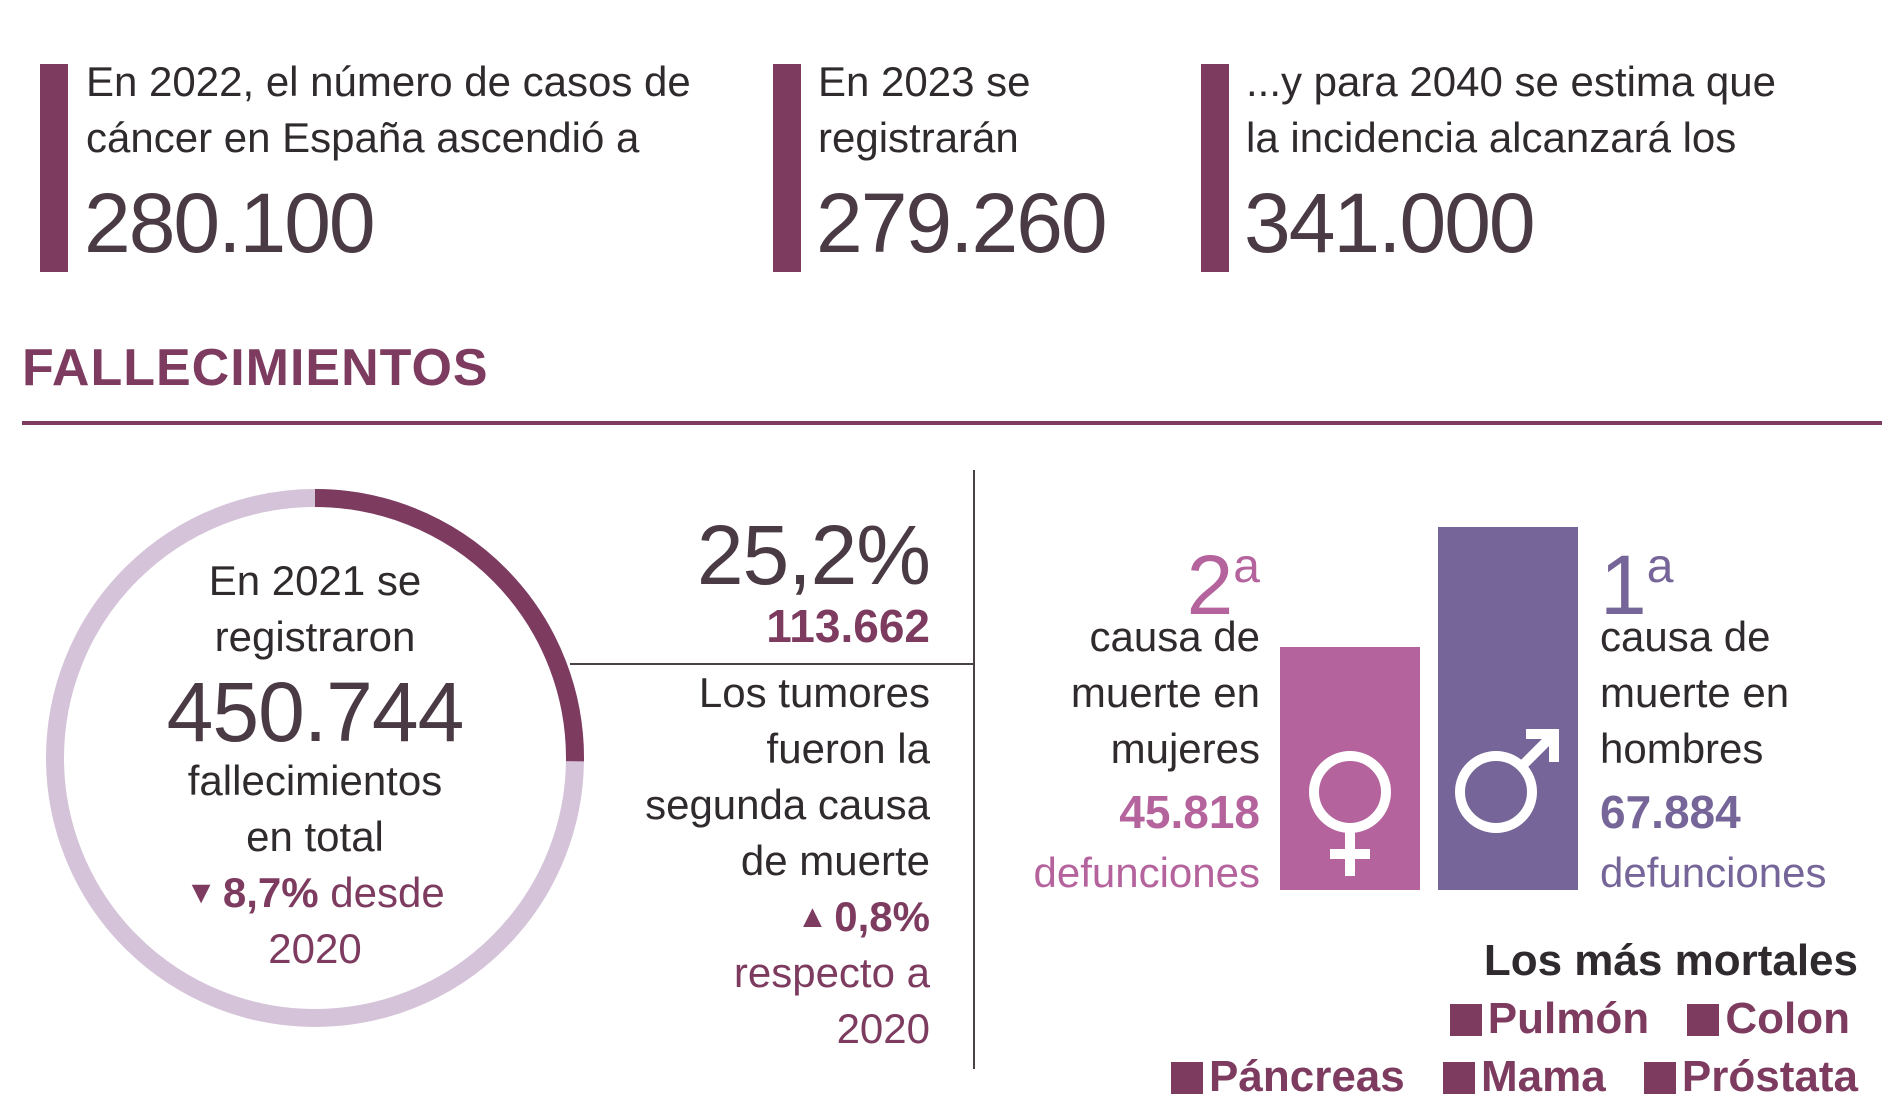 This screenshot has height=1102, width=1900. What do you see at coordinates (924, 81) in the screenshot?
I see `stat-2-line-1: En 2023 se` at bounding box center [924, 81].